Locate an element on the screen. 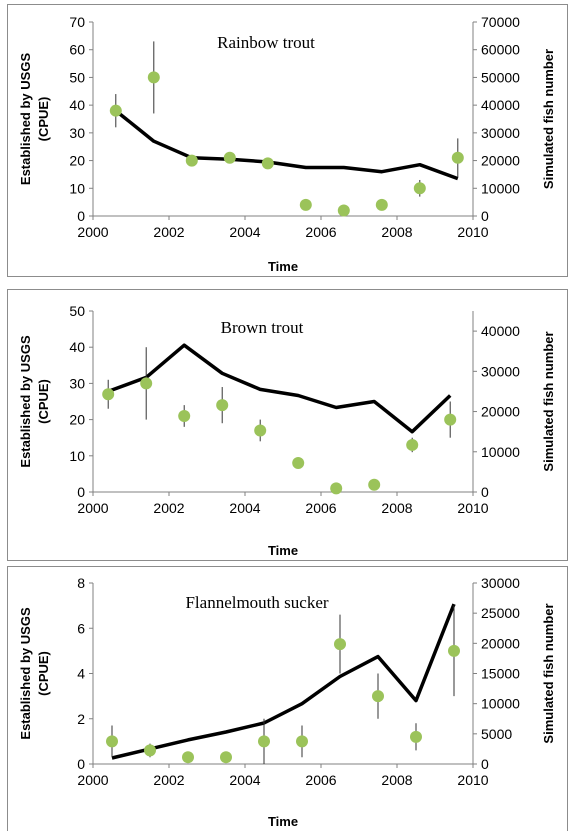 The image size is (571, 831). left-y-tick-label: 6 is located at coordinates (81, 628).